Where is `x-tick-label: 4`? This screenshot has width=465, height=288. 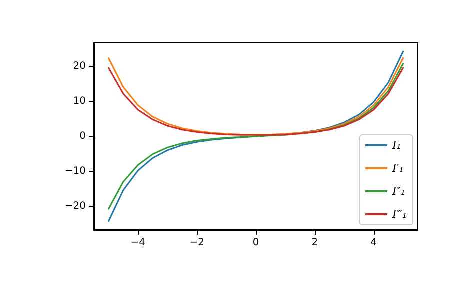
x-tick-label: 4 is located at coordinates (374, 243).